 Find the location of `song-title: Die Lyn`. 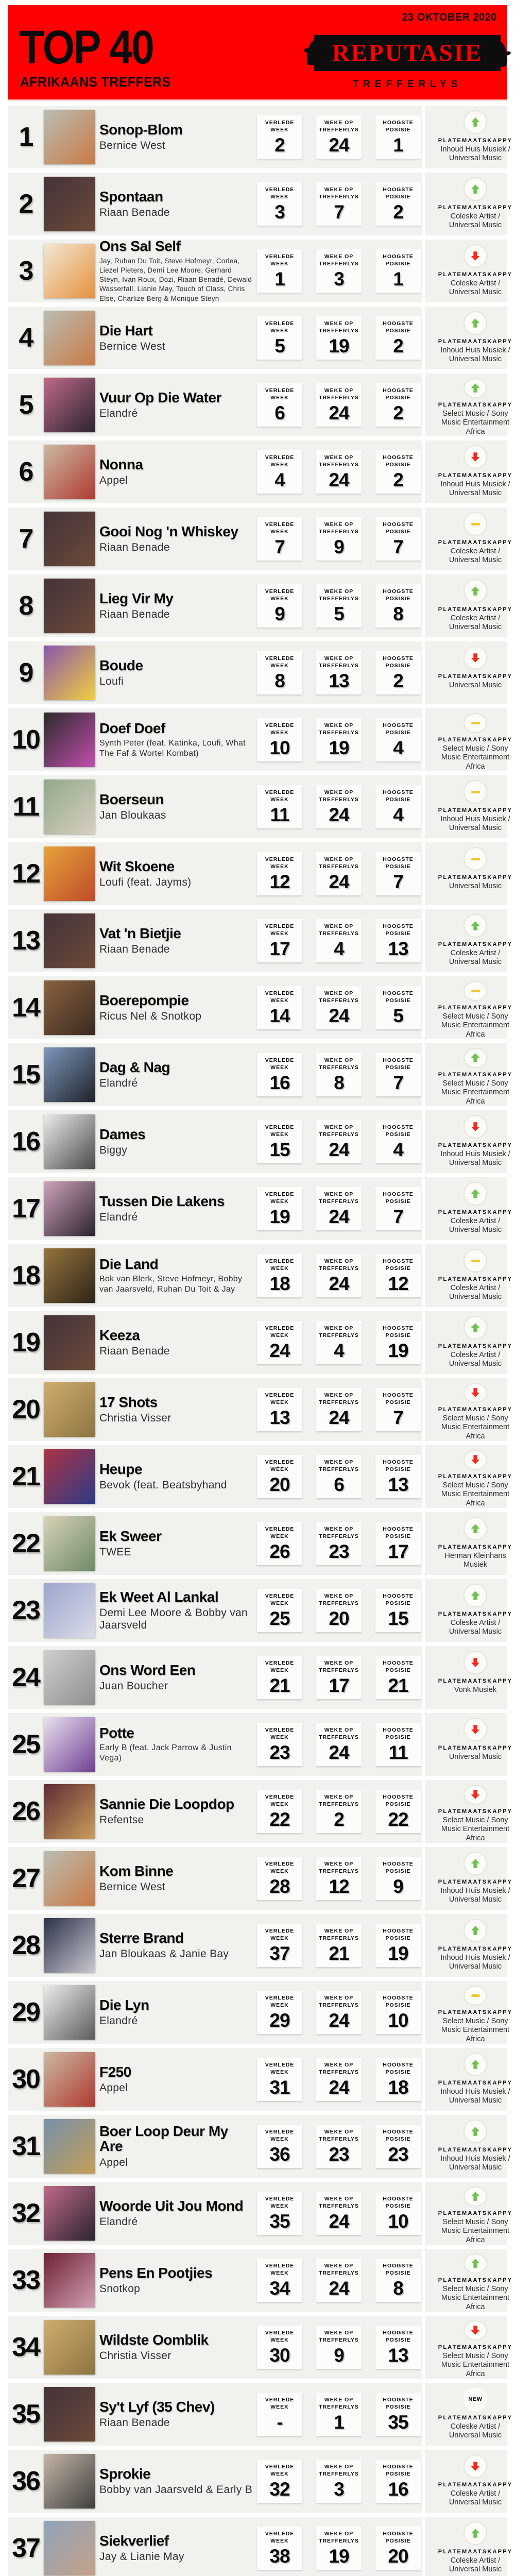

song-title: Die Lyn is located at coordinates (124, 2004).